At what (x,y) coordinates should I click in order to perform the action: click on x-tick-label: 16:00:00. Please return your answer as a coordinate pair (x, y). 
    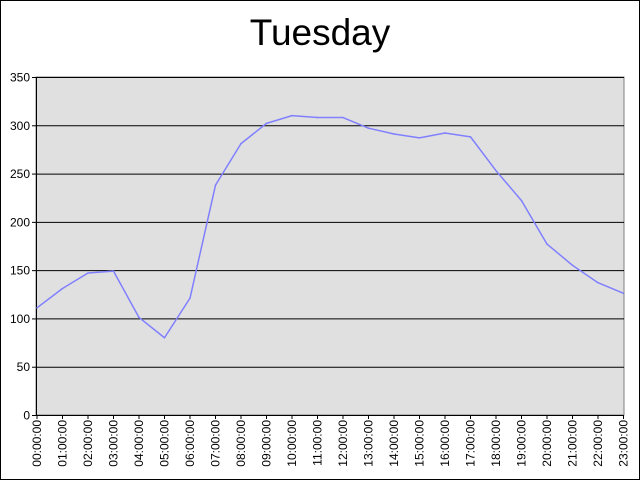
    Looking at the image, I should click on (445, 443).